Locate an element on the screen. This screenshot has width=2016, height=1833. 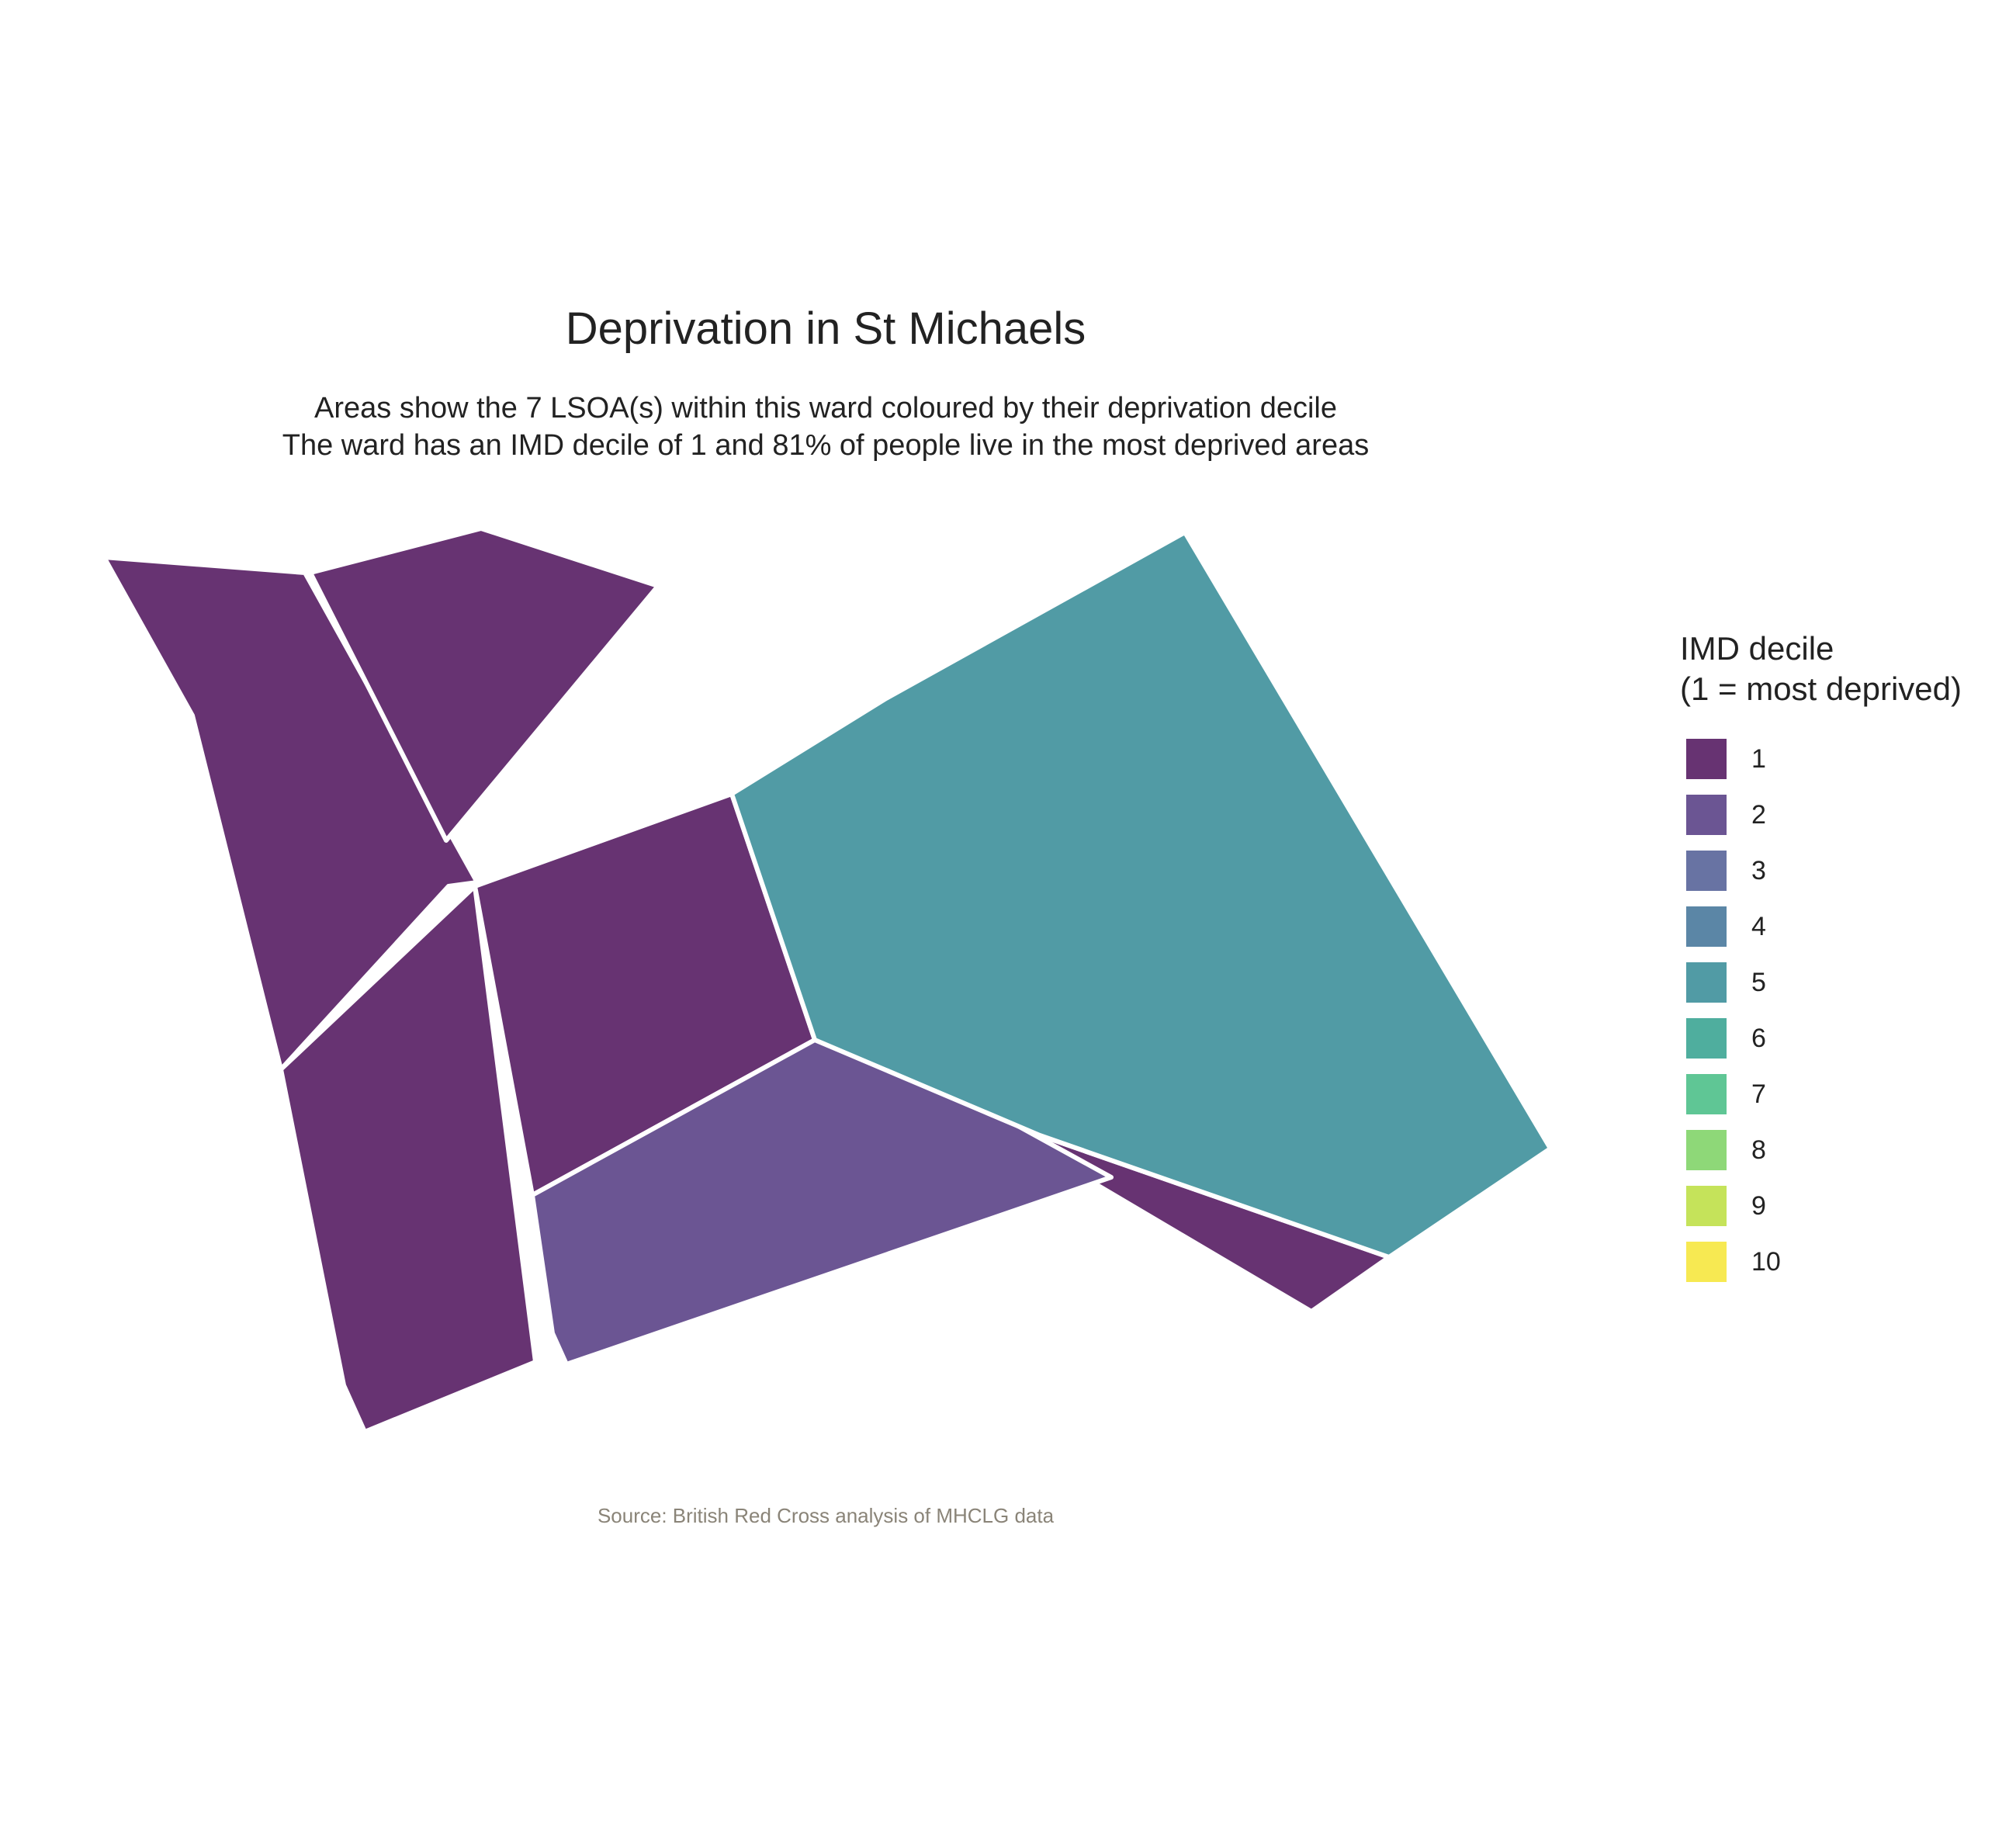
legend-items: 1 2 3 4 5 6 7 8 9 10 is located at coordinates (1821, 1010).